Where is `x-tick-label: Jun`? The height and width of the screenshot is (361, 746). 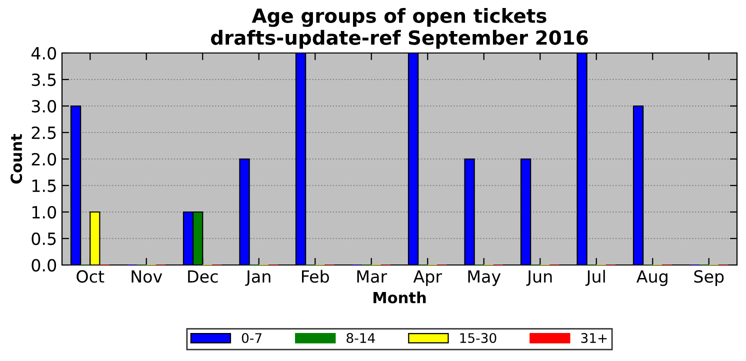 x-tick-label: Jun is located at coordinates (539, 278).